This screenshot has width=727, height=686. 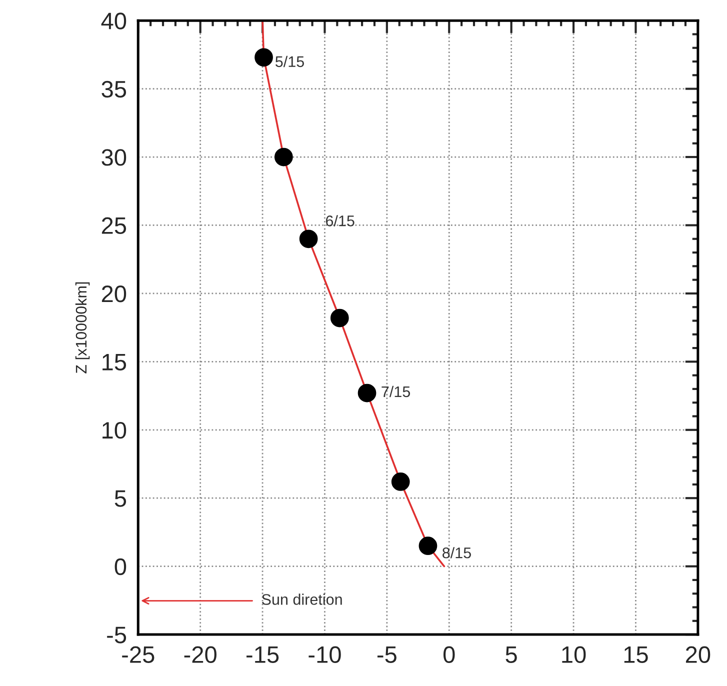 I want to click on annotation: 5/15, so click(x=289, y=62).